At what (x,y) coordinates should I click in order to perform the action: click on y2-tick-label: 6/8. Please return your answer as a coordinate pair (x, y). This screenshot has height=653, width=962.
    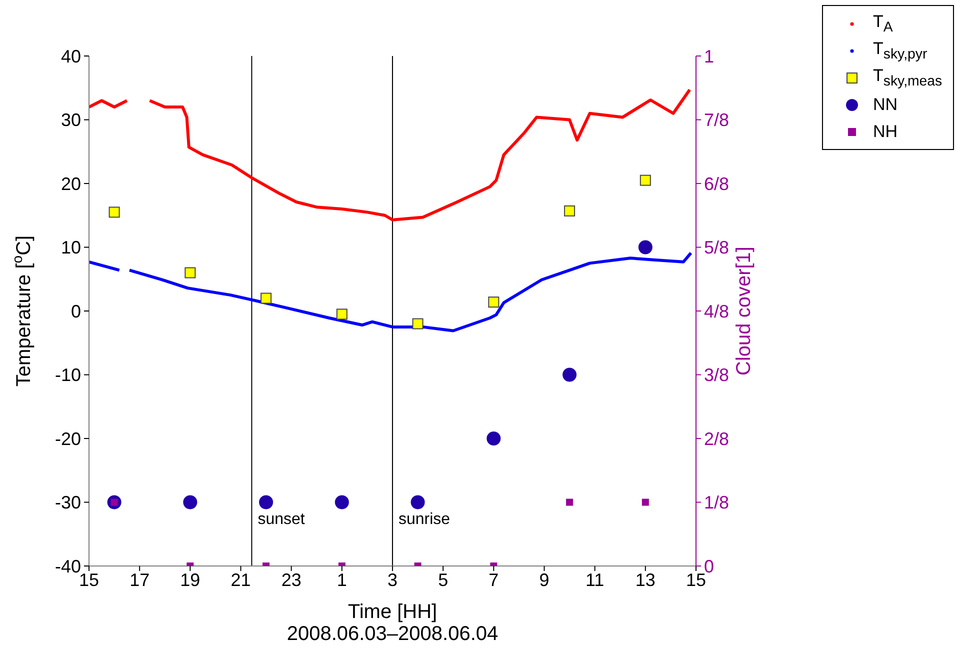
    Looking at the image, I should click on (717, 184).